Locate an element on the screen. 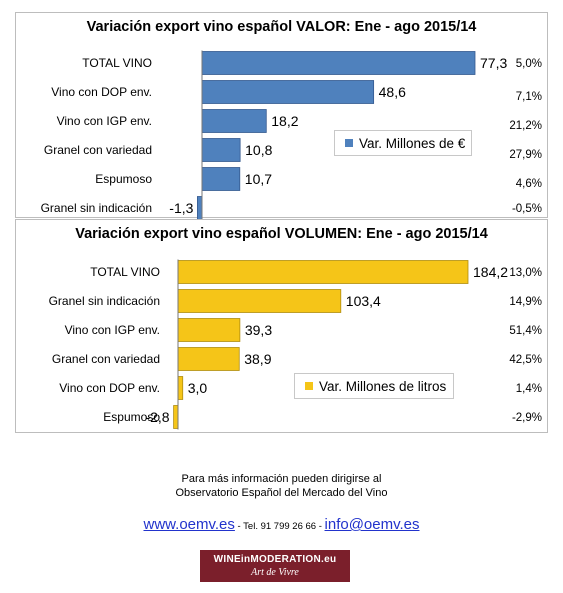  volume-bar-granel-sin-indicacion is located at coordinates (259, 301).